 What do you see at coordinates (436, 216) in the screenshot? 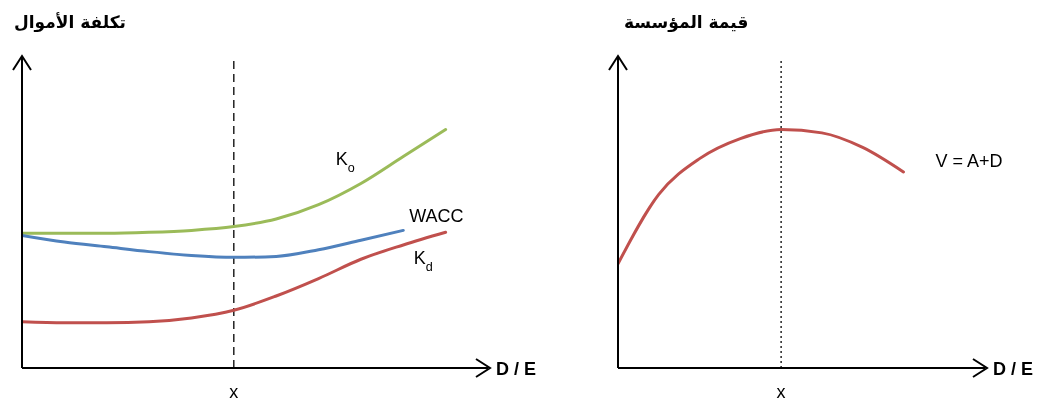
I see `series-label: WACC` at bounding box center [436, 216].